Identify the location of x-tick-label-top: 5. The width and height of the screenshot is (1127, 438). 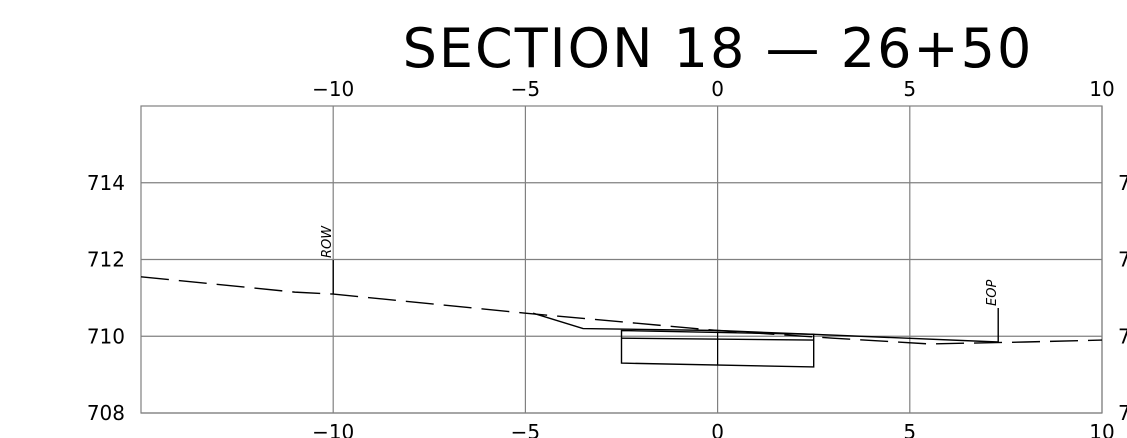
(909, 89).